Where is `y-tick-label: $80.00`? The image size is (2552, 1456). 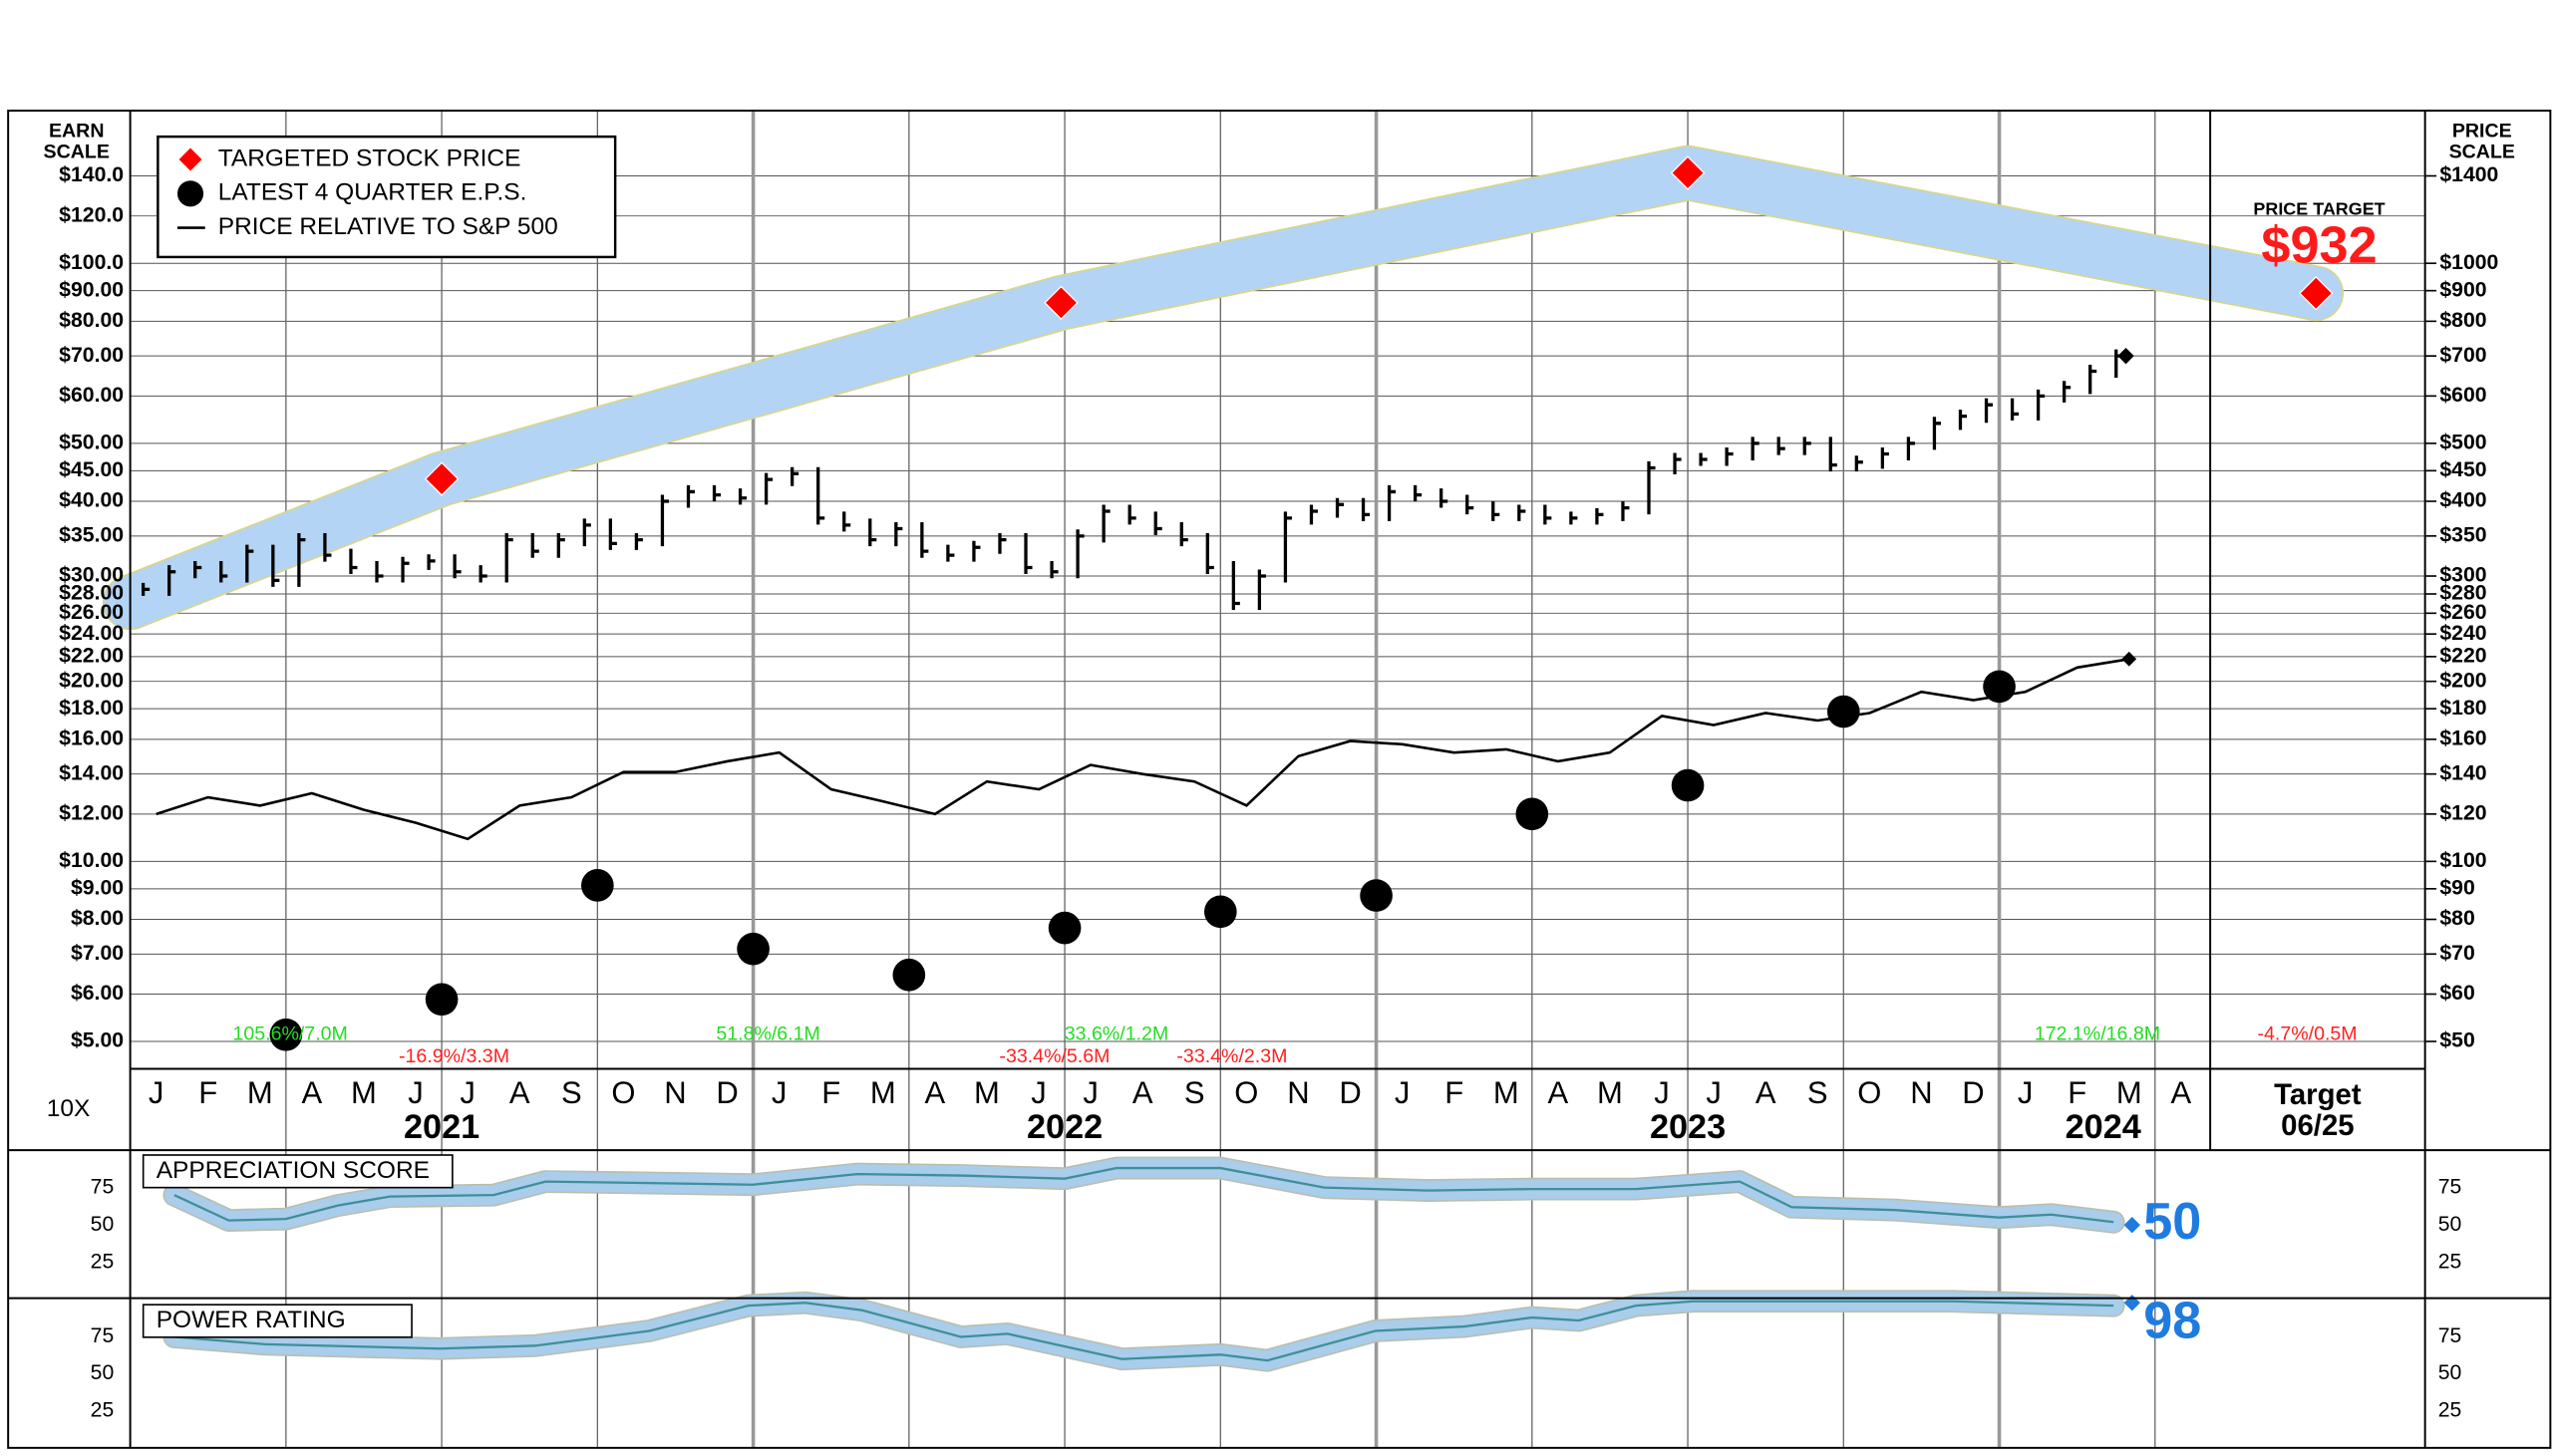 y-tick-label: $80.00 is located at coordinates (91, 320).